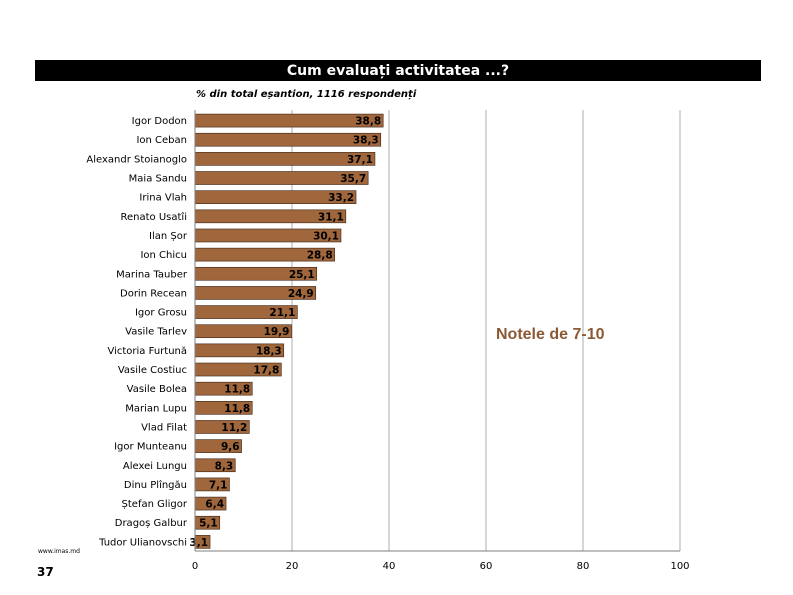 The image size is (793, 595). I want to click on footer-url: www.imas.md, so click(59, 551).